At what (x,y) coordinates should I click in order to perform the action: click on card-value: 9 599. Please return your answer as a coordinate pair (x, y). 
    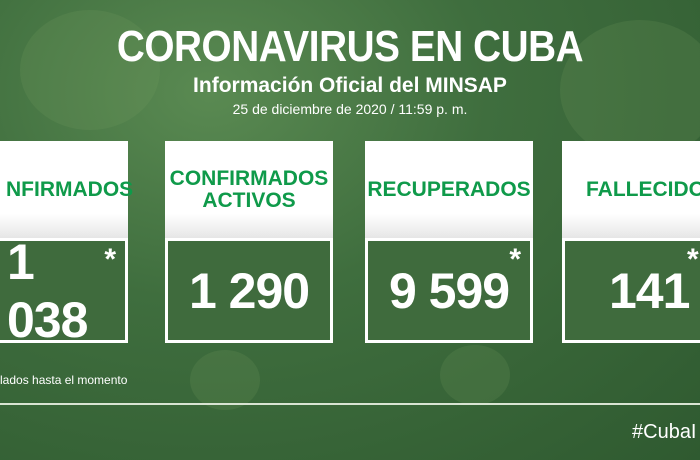
    Looking at the image, I should click on (449, 290).